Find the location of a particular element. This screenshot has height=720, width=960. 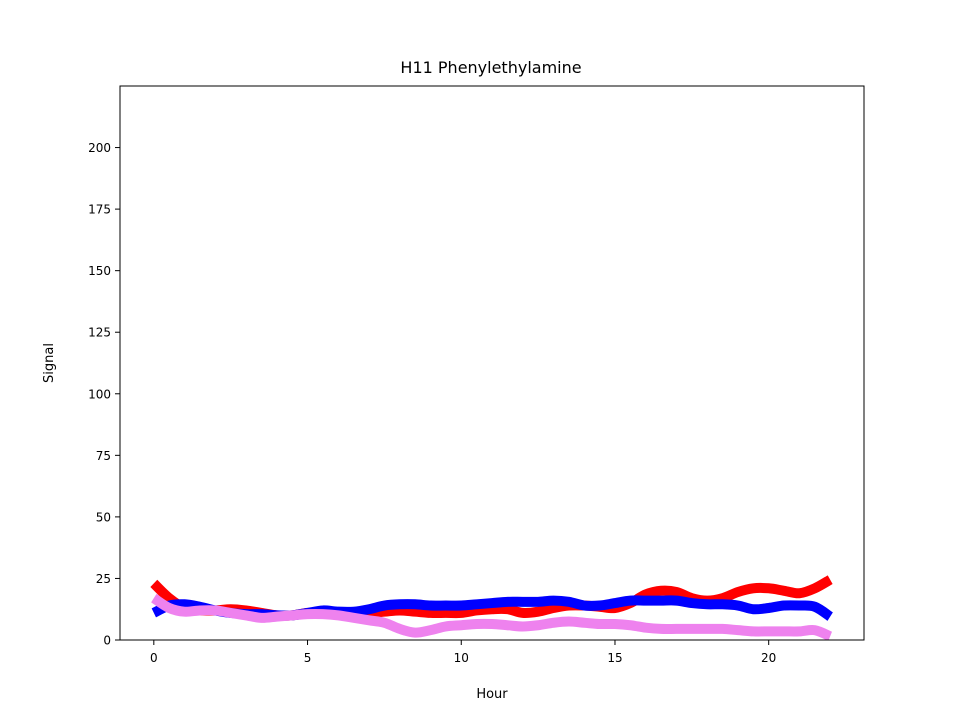

y-axis-label: Signal is located at coordinates (49, 363).